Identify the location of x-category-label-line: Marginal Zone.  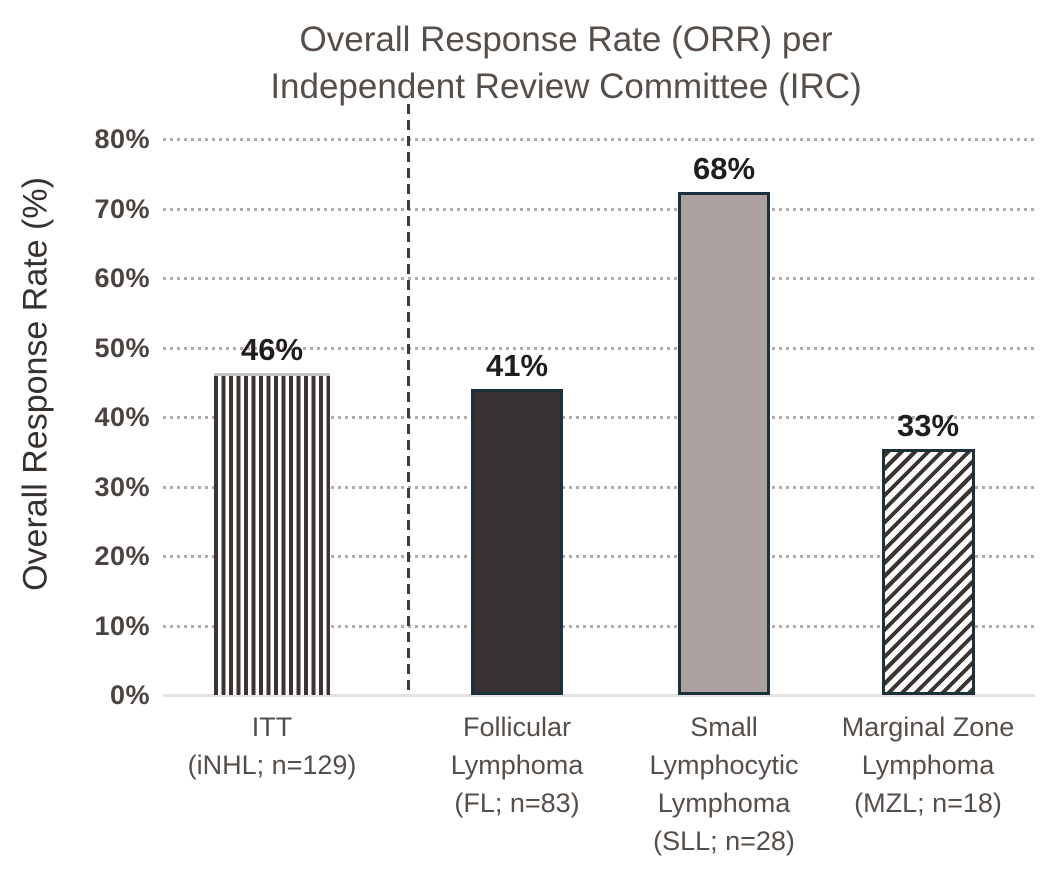
(928, 727).